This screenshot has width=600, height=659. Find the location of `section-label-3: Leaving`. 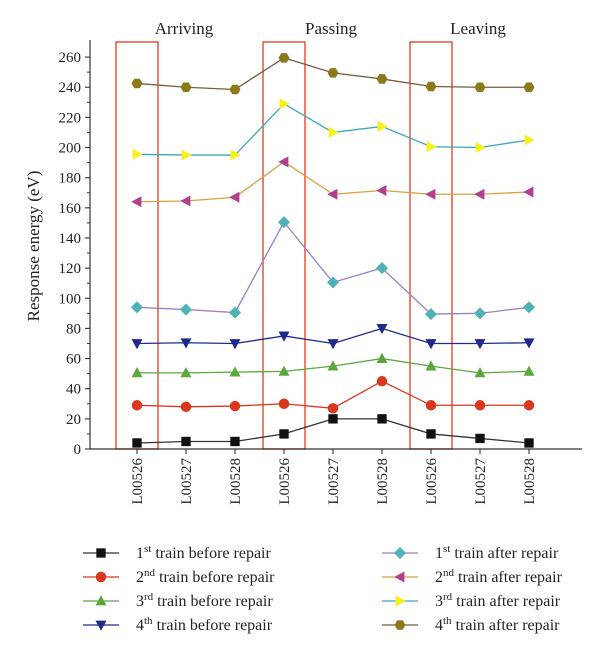

section-label-3: Leaving is located at coordinates (478, 28).